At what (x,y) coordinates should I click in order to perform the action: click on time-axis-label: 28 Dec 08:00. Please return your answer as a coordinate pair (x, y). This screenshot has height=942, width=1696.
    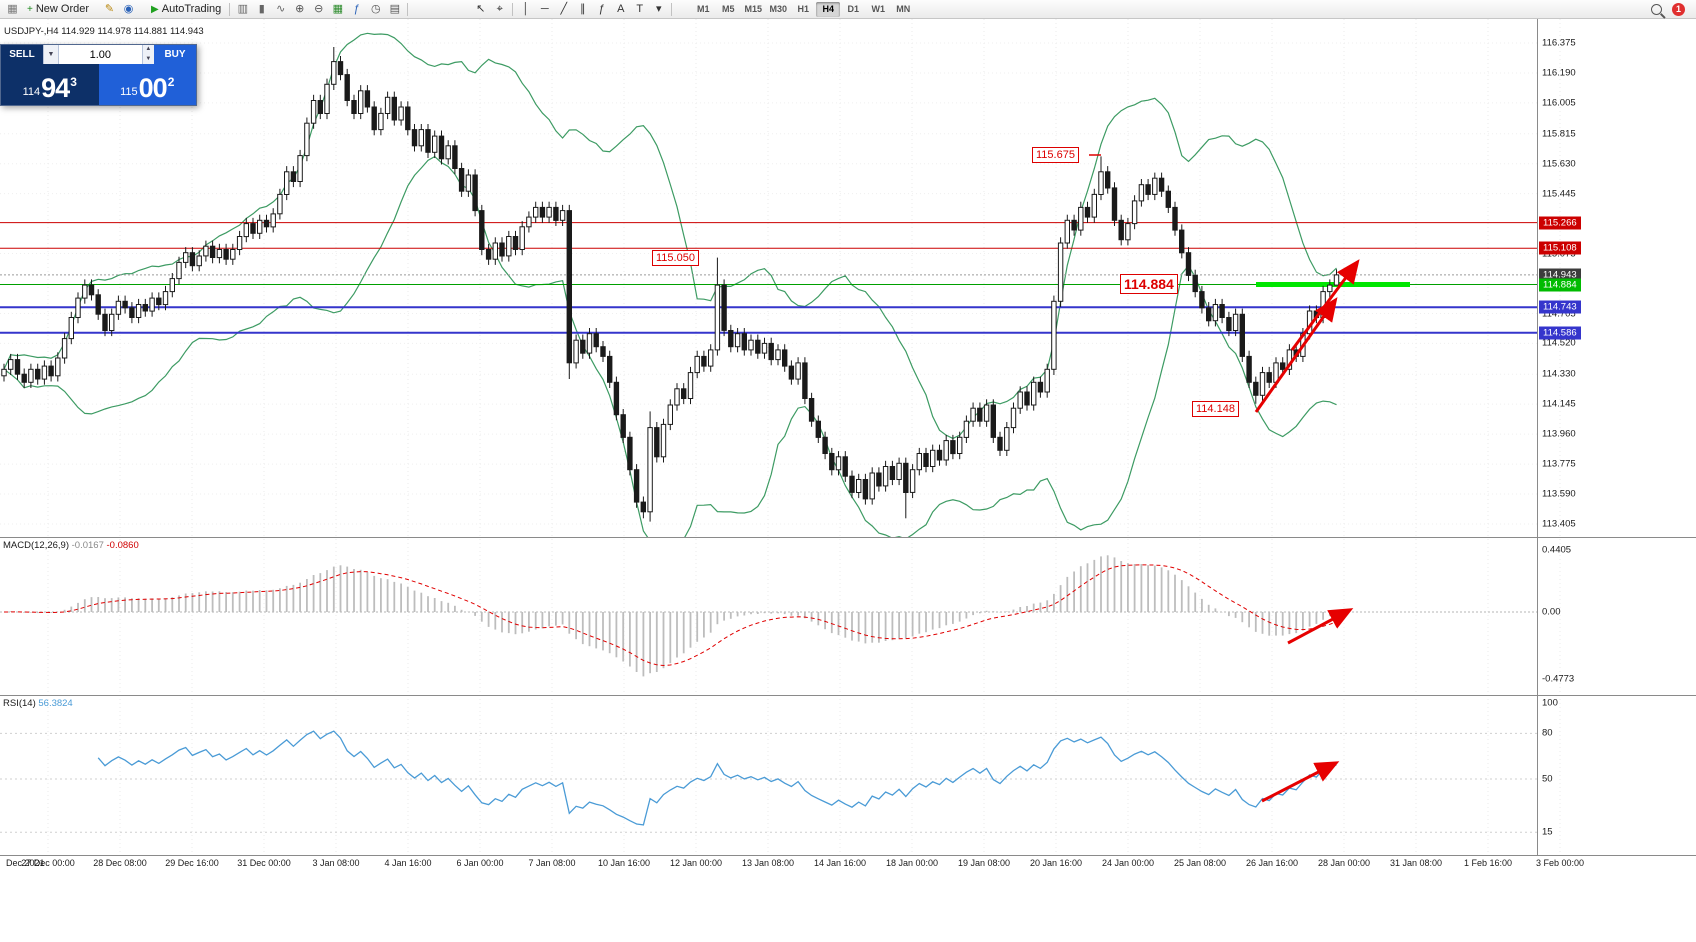
    Looking at the image, I should click on (120, 863).